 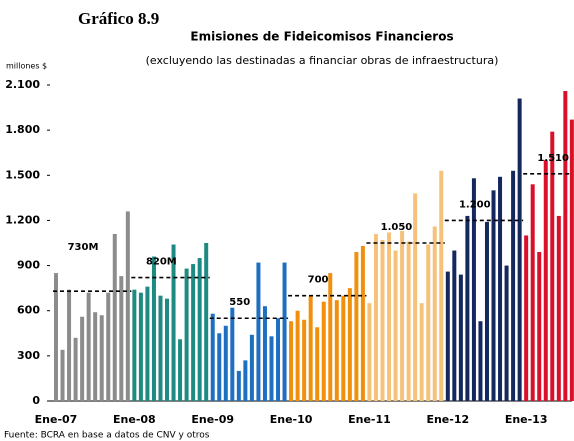 What do you see at coordinates (475, 204) in the screenshot?
I see `average-label: 1.200` at bounding box center [475, 204].